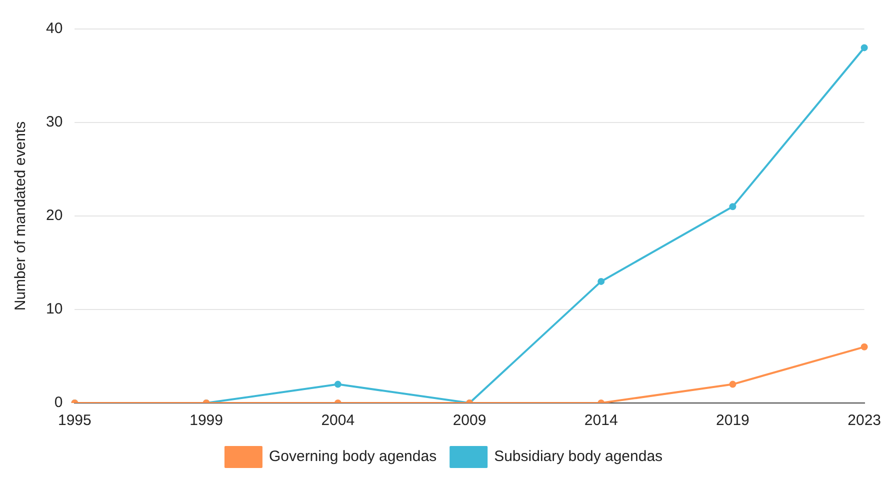 The image size is (892, 485). What do you see at coordinates (601, 421) in the screenshot?
I see `x-tick-label: 2014` at bounding box center [601, 421].